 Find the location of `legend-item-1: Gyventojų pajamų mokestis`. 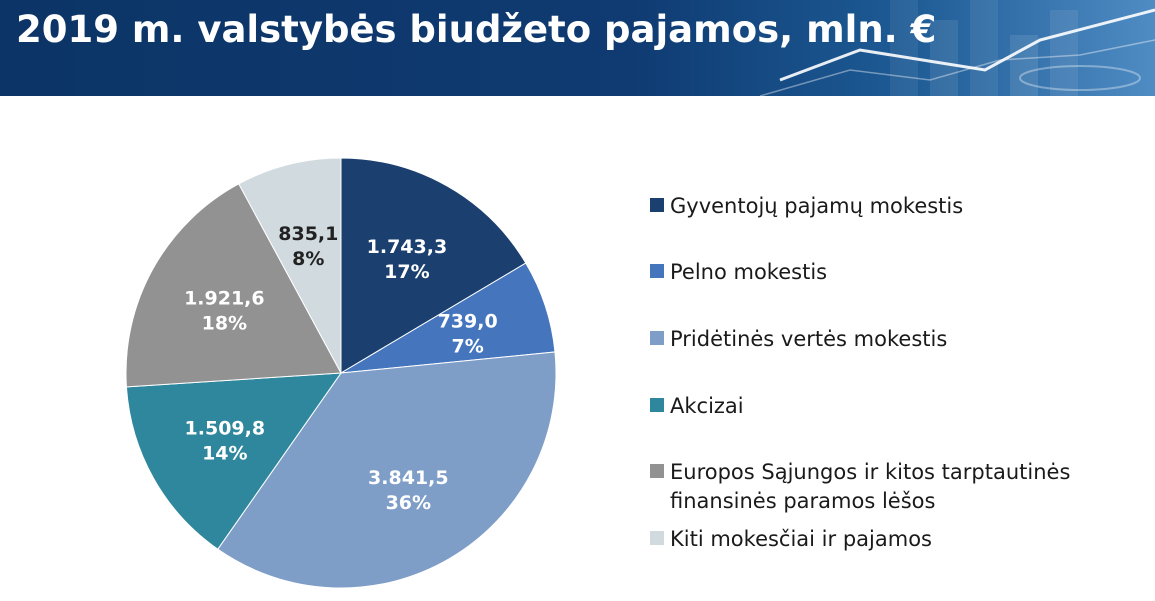

legend-item-1: Gyventojų pajamų mokestis is located at coordinates (806, 206).